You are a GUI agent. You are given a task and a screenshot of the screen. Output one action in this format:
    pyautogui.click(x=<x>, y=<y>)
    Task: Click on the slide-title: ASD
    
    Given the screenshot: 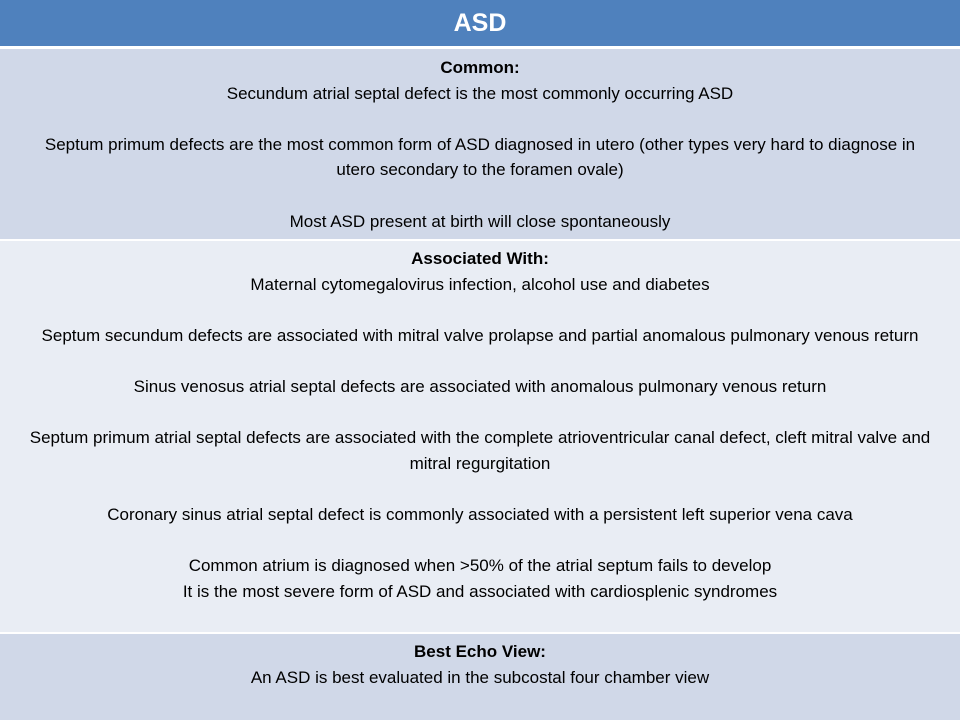 What is the action you would take?
    pyautogui.click(x=480, y=22)
    